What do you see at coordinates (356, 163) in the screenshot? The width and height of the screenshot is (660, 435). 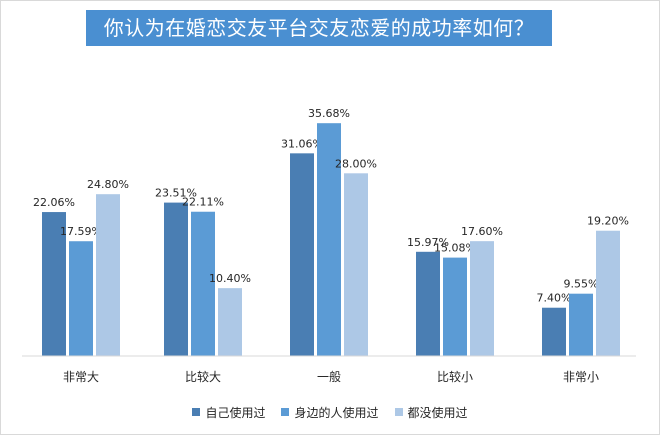 I see `data-label-3-3: 28.00%` at bounding box center [356, 163].